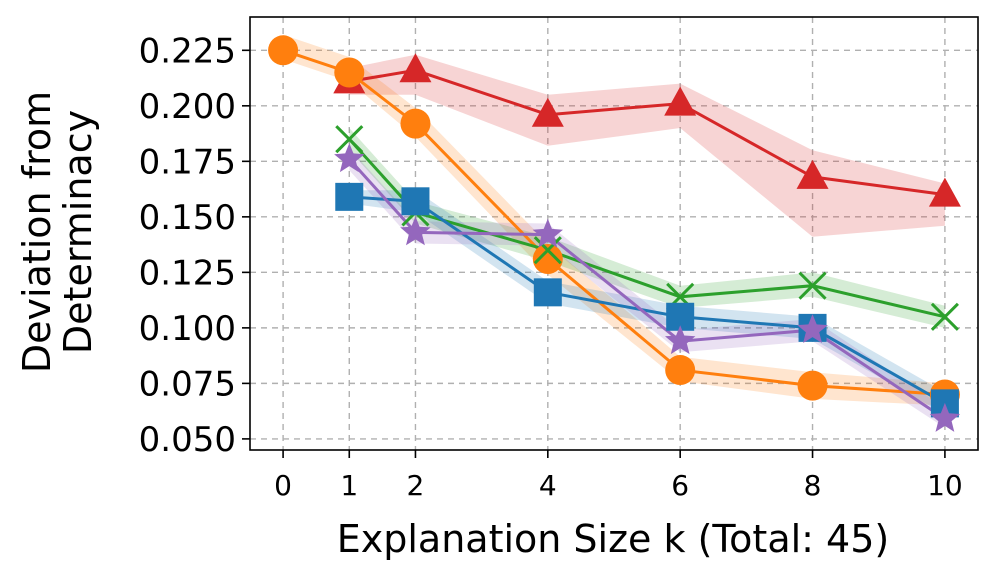 The width and height of the screenshot is (996, 578). What do you see at coordinates (187, 329) in the screenshot?
I see `y-tick-label: 0.100` at bounding box center [187, 329].